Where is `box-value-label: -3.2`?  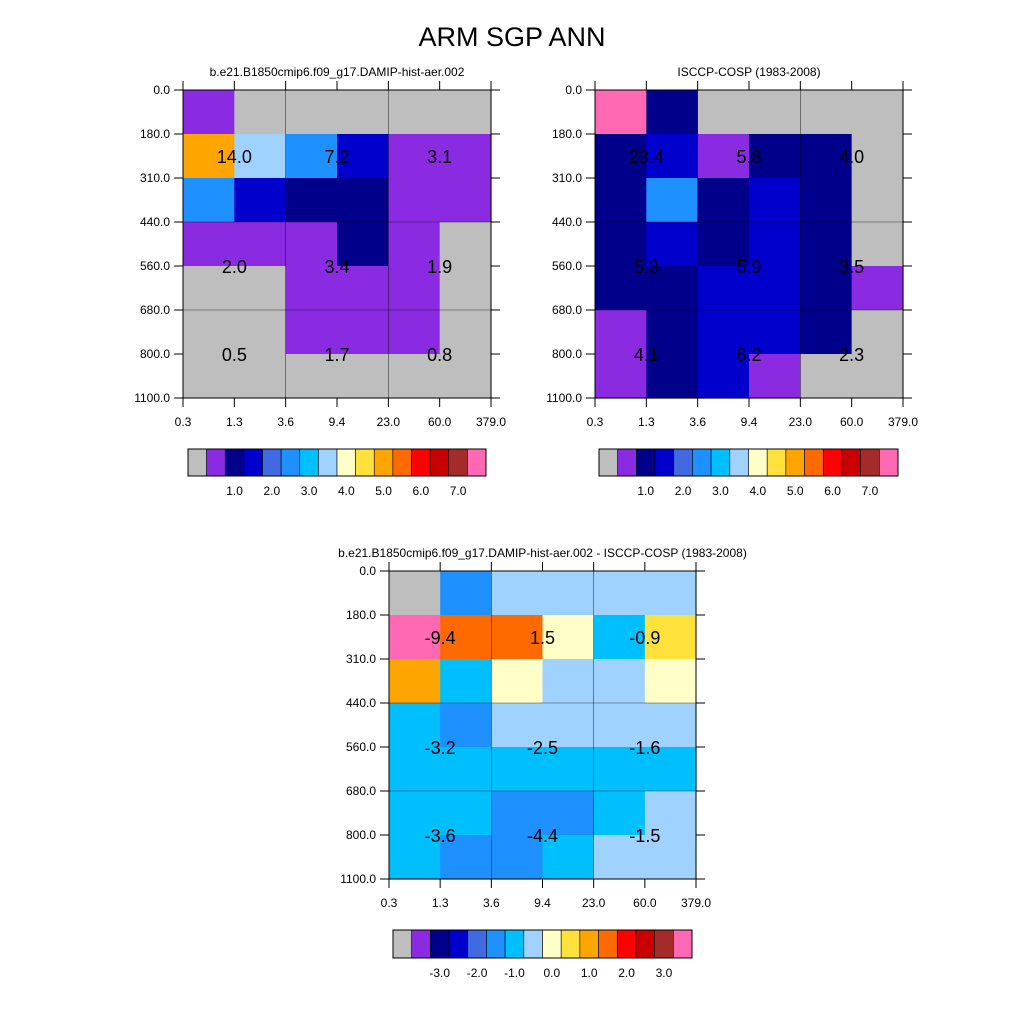 box-value-label: -3.2 is located at coordinates (440, 748).